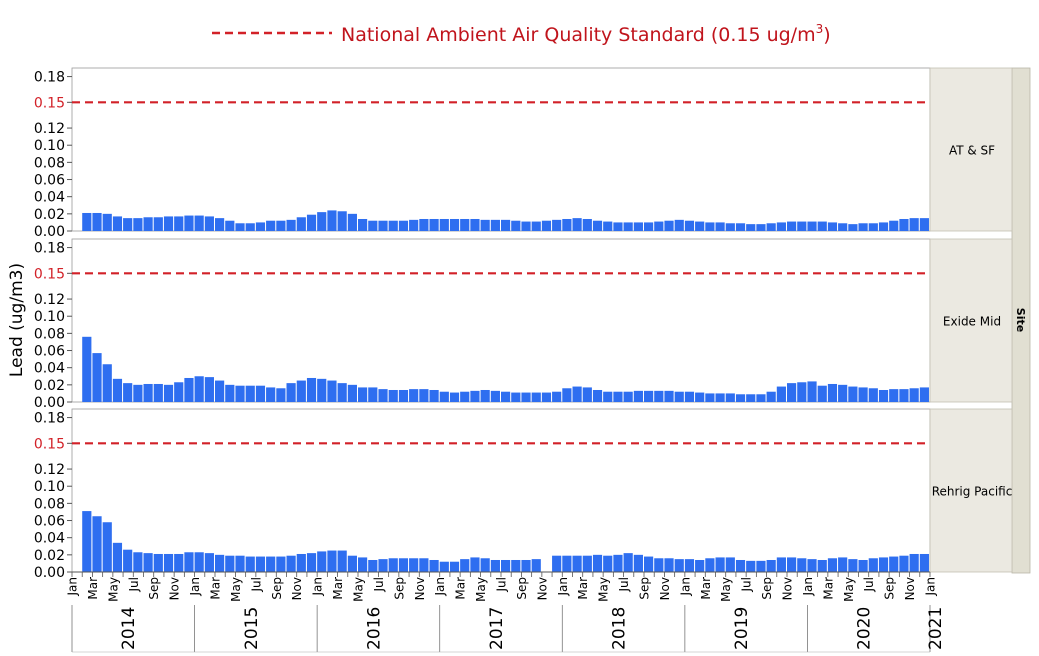  What do you see at coordinates (17, 320) in the screenshot?
I see `y-axis-title: Lead (ug/m3)` at bounding box center [17, 320].